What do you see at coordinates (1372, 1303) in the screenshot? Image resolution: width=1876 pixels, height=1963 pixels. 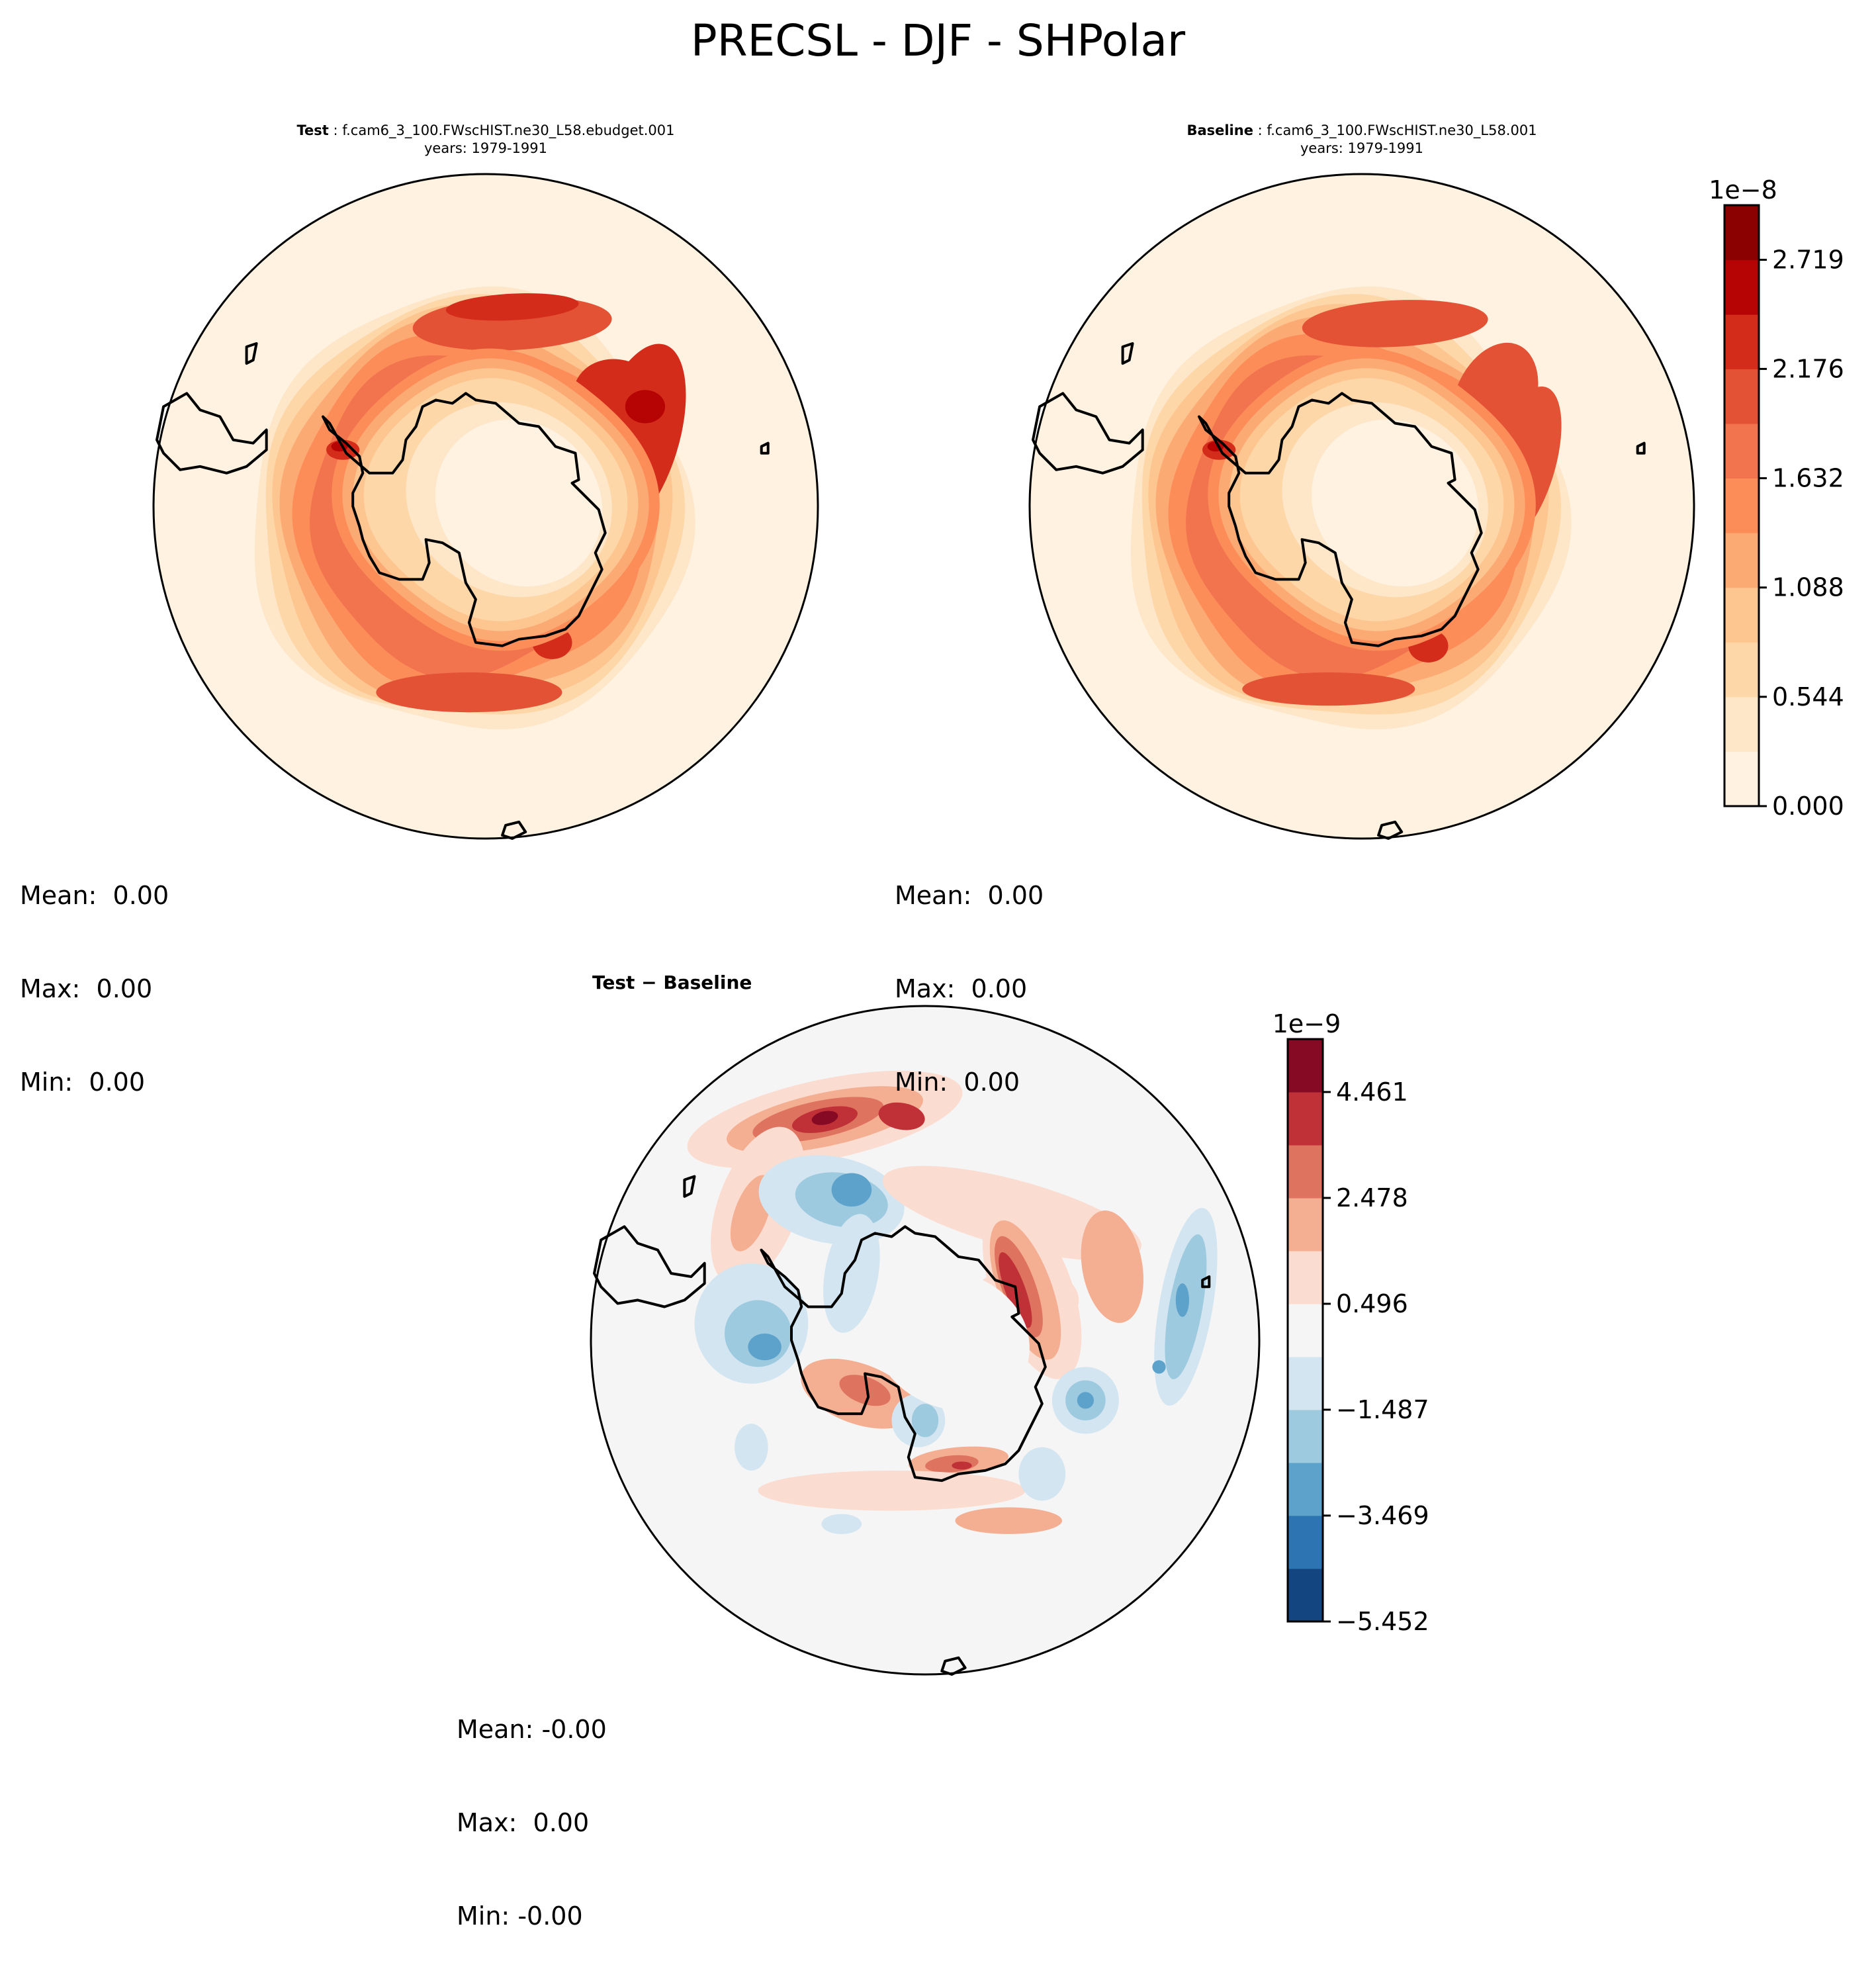 I see `diff-colorbar-tick-label: 0.496` at bounding box center [1372, 1303].